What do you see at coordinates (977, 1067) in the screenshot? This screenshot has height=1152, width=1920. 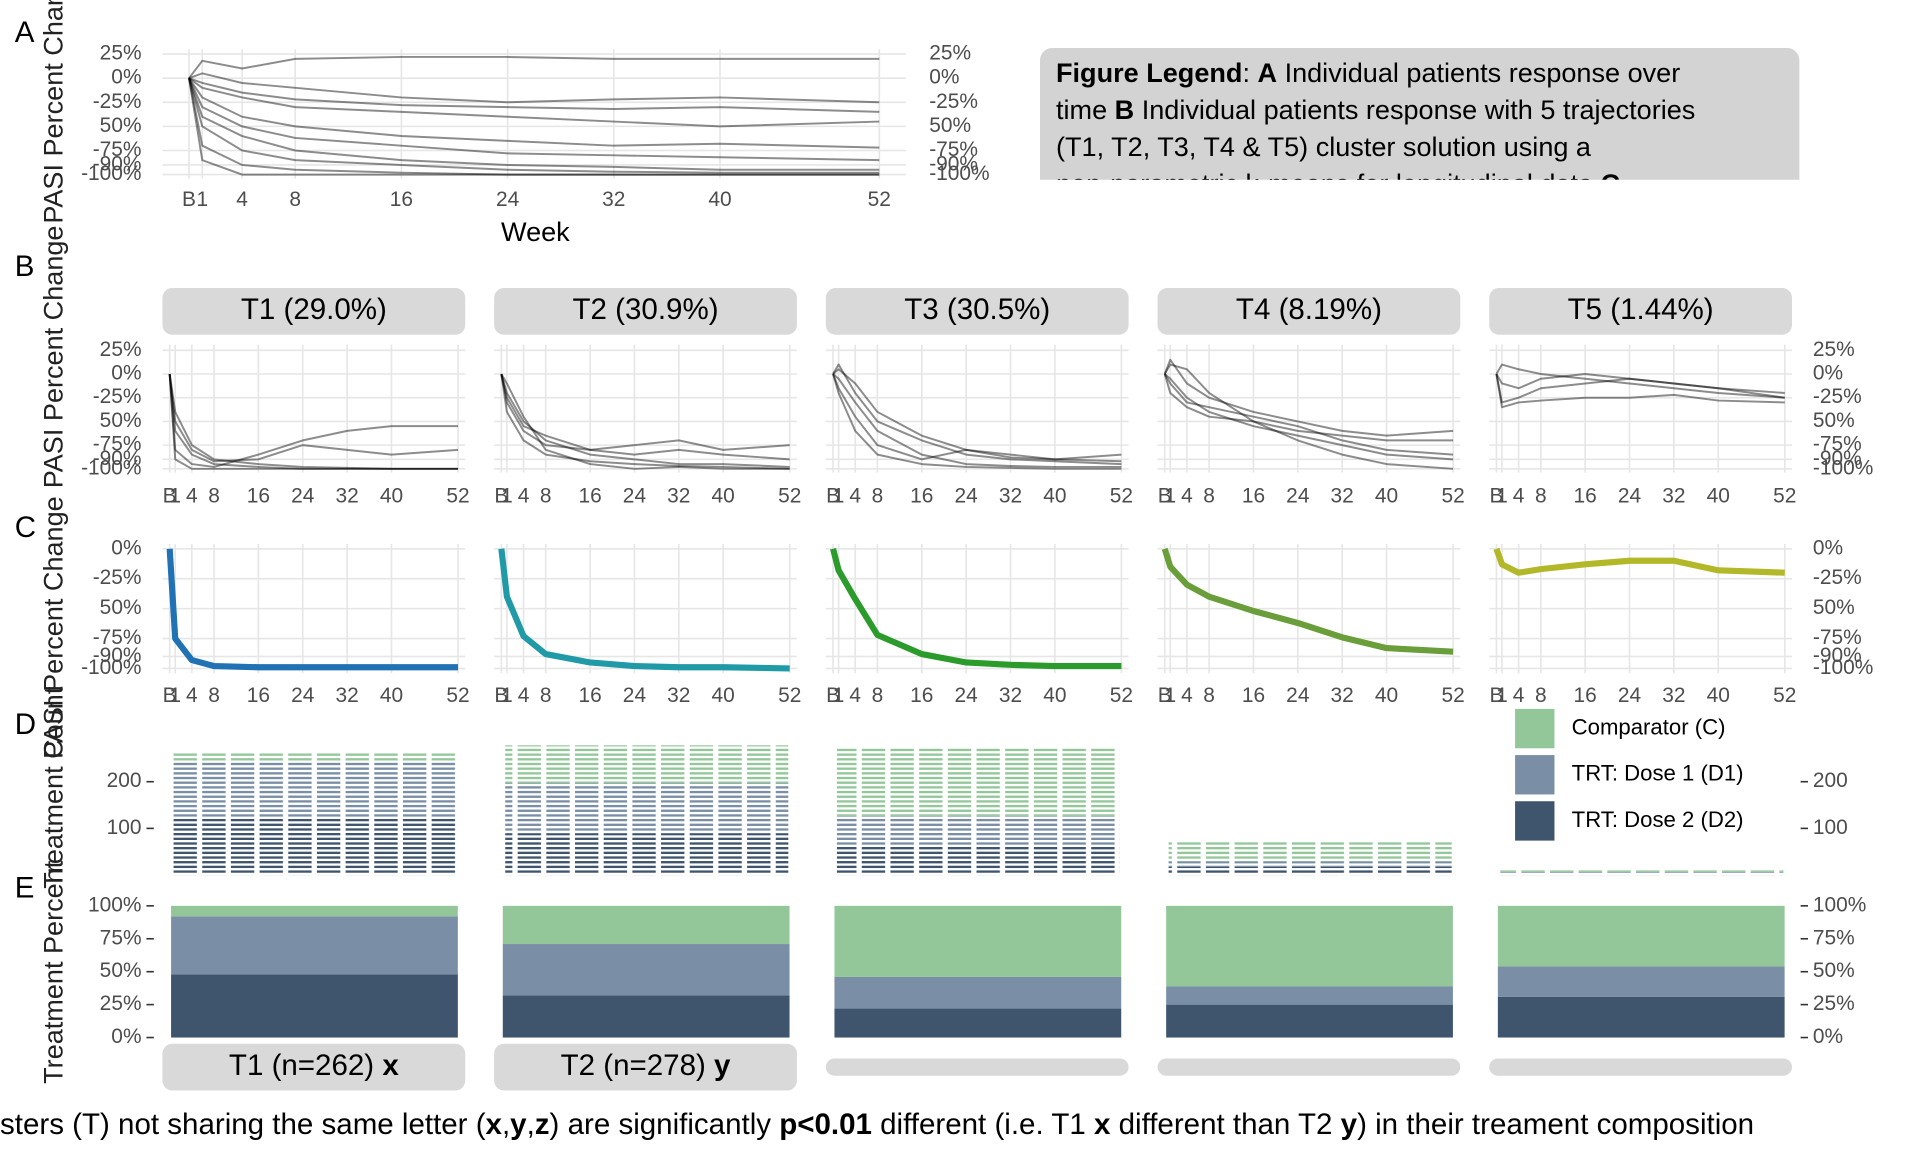 I see `strip-clipped` at bounding box center [977, 1067].